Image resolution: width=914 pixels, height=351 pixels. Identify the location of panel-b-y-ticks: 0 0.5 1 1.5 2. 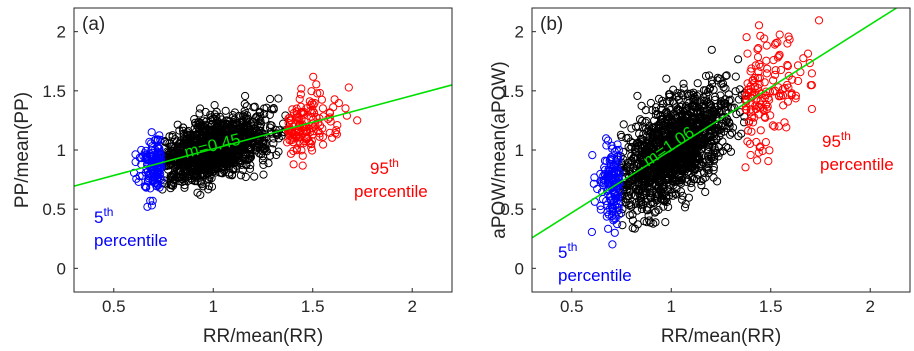
(518, 150).